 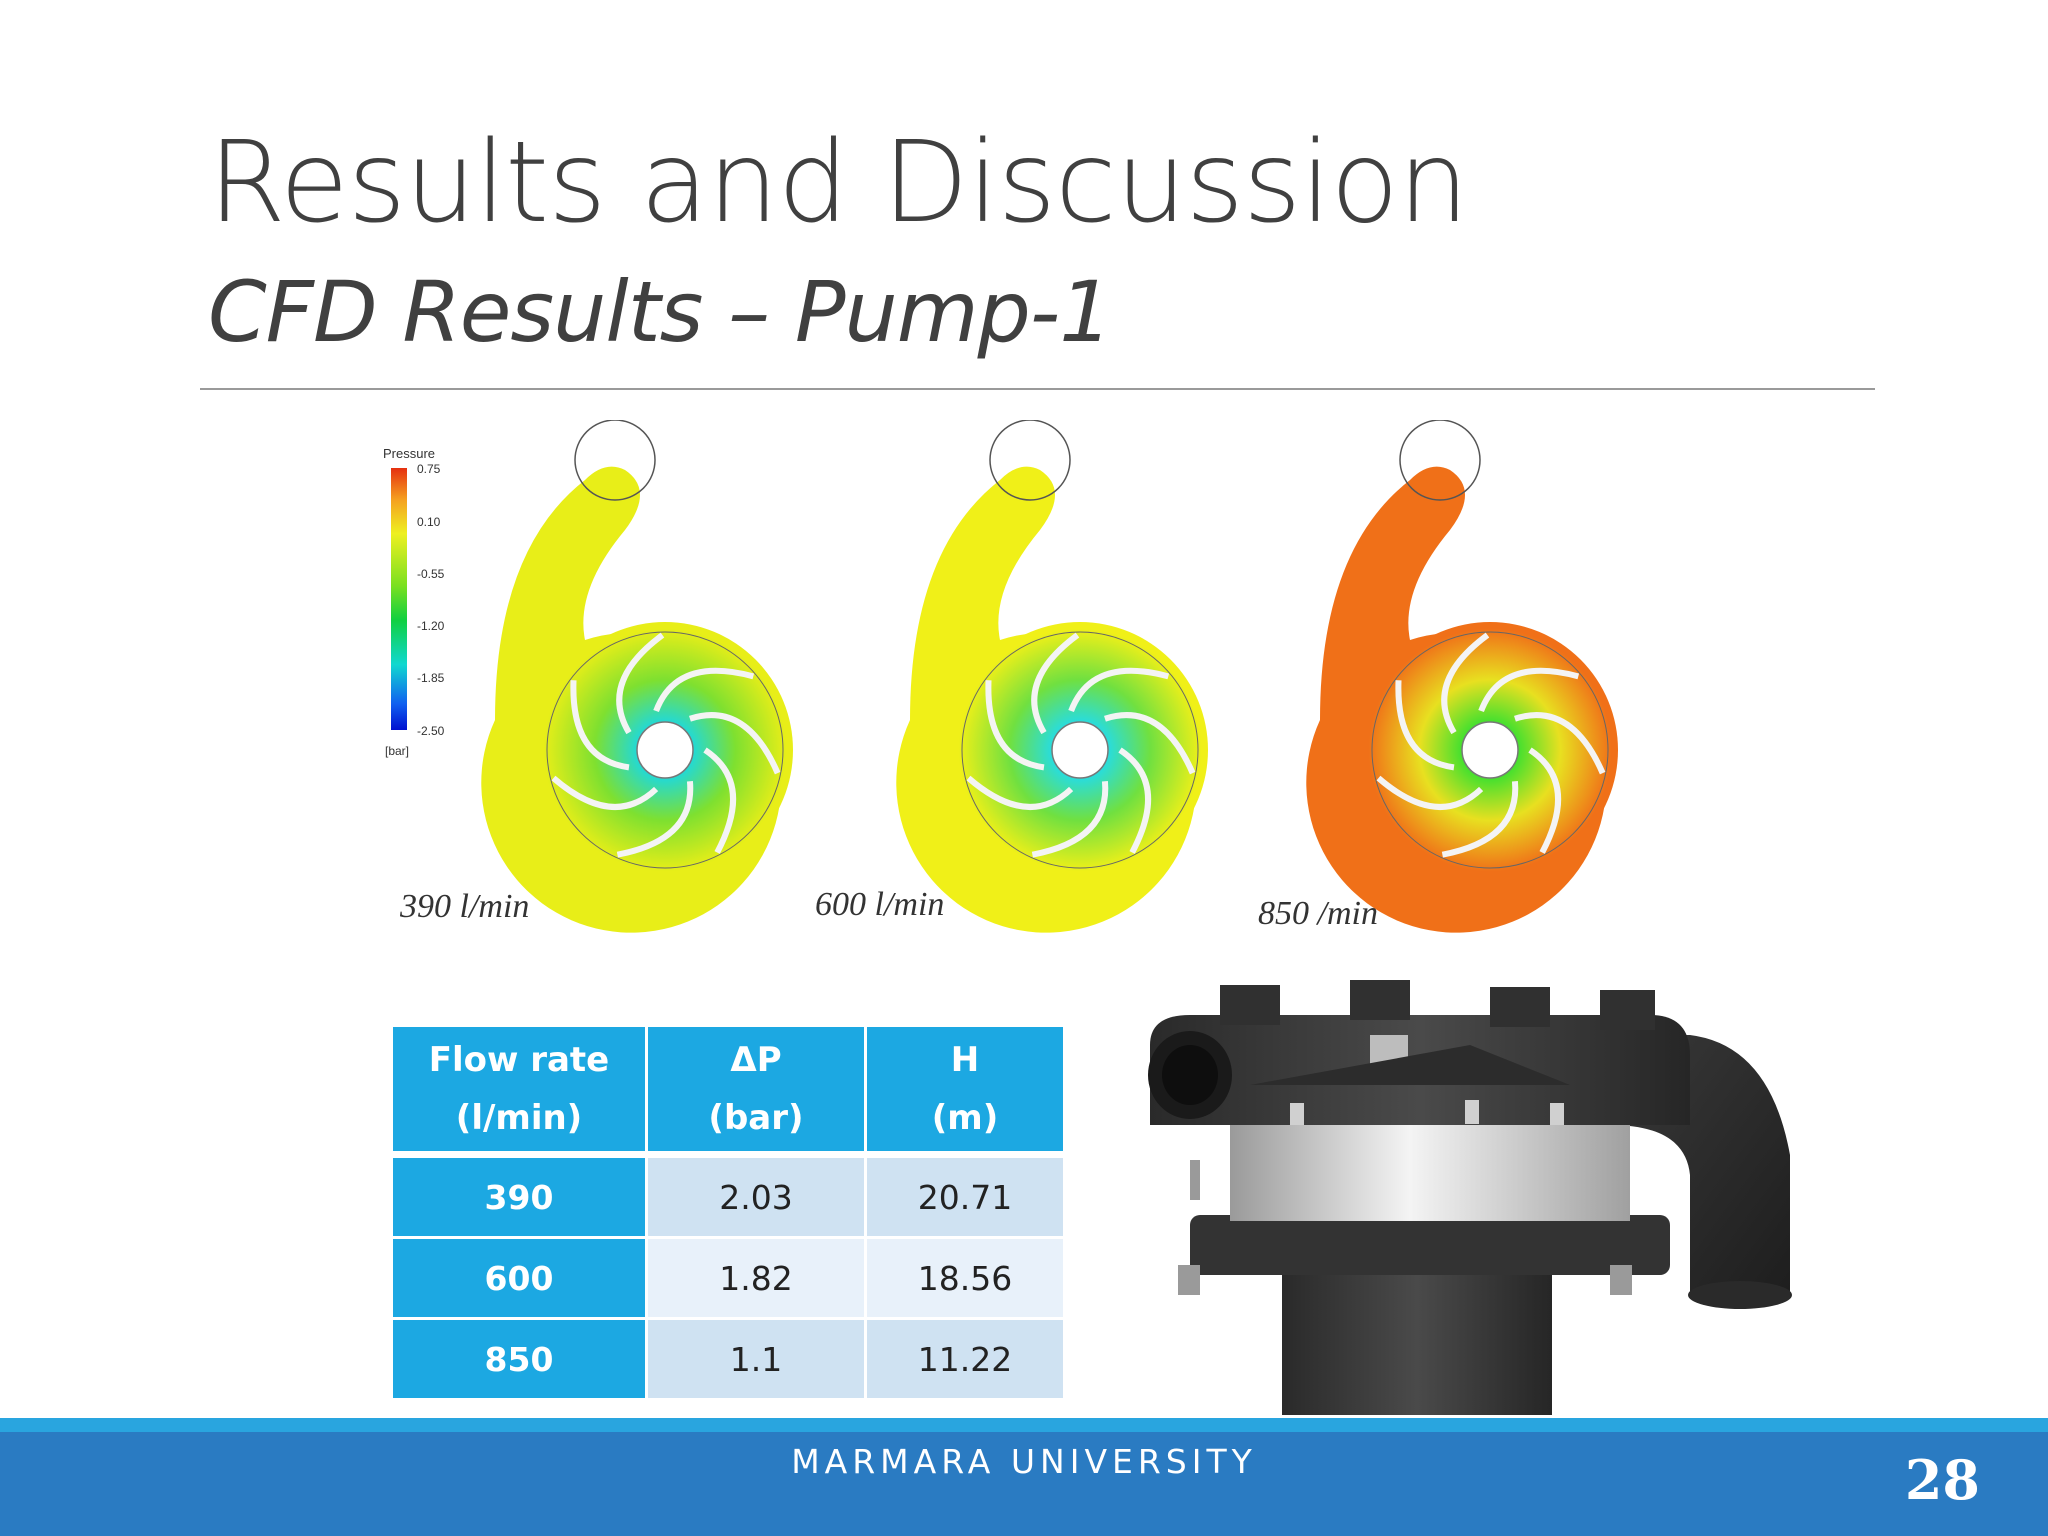 What do you see at coordinates (399, 599) in the screenshot?
I see `legend-color-bar` at bounding box center [399, 599].